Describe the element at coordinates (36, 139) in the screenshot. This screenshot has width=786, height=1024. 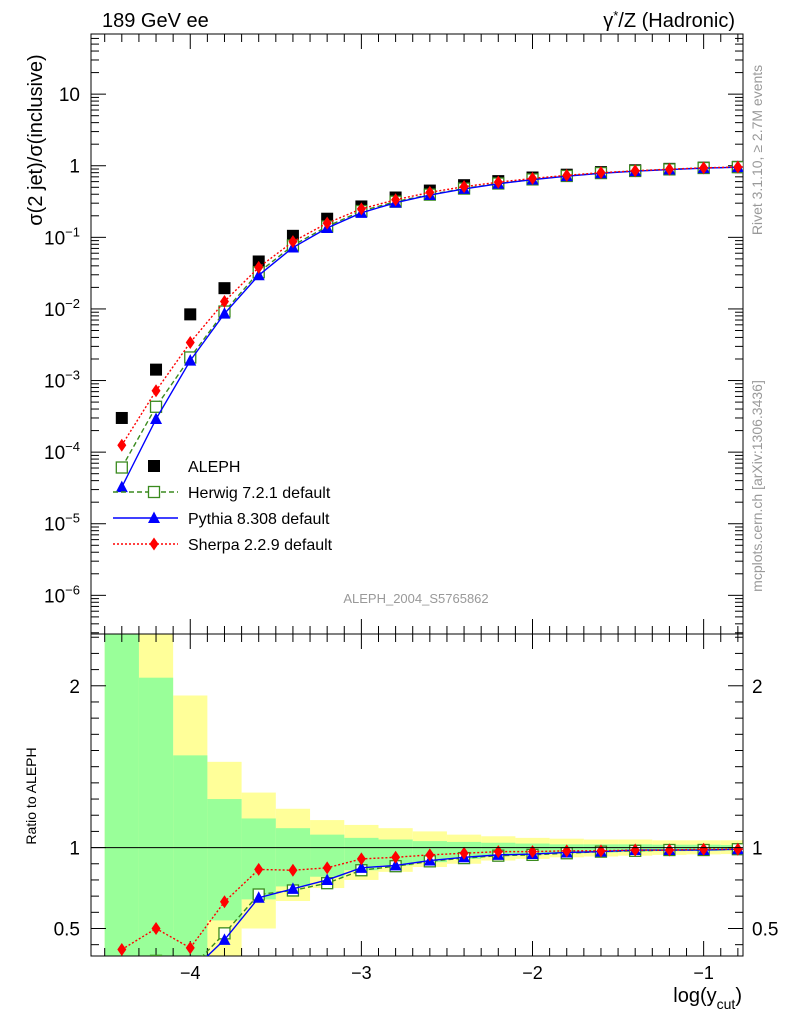
I see `y-axis-title-main: σ(2 jet)/σ(inclusive)` at that location.